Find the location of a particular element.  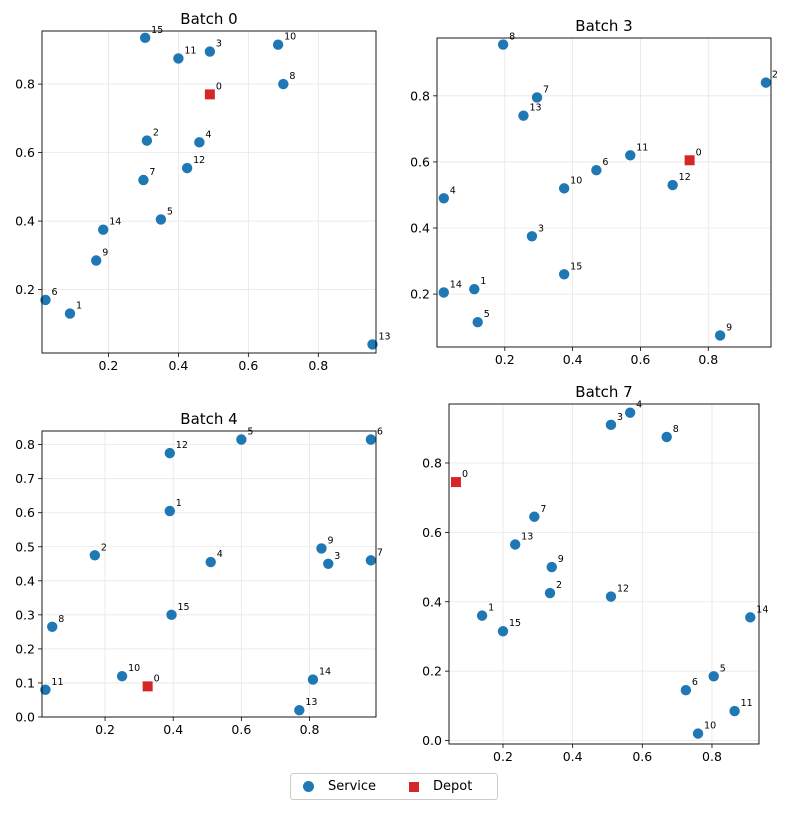

y-tick-label: 0.5 is located at coordinates (25, 546).